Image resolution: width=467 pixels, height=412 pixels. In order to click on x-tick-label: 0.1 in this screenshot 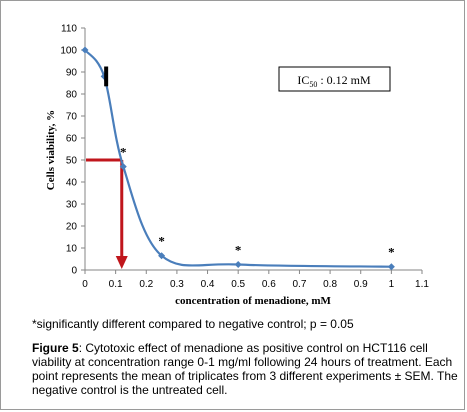, I will do `click(116, 284)`.